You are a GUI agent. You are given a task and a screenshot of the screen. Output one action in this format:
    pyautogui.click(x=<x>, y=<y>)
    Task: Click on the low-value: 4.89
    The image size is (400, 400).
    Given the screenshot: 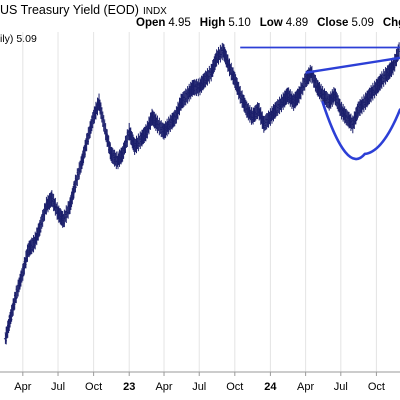 What is the action you would take?
    pyautogui.click(x=297, y=23)
    